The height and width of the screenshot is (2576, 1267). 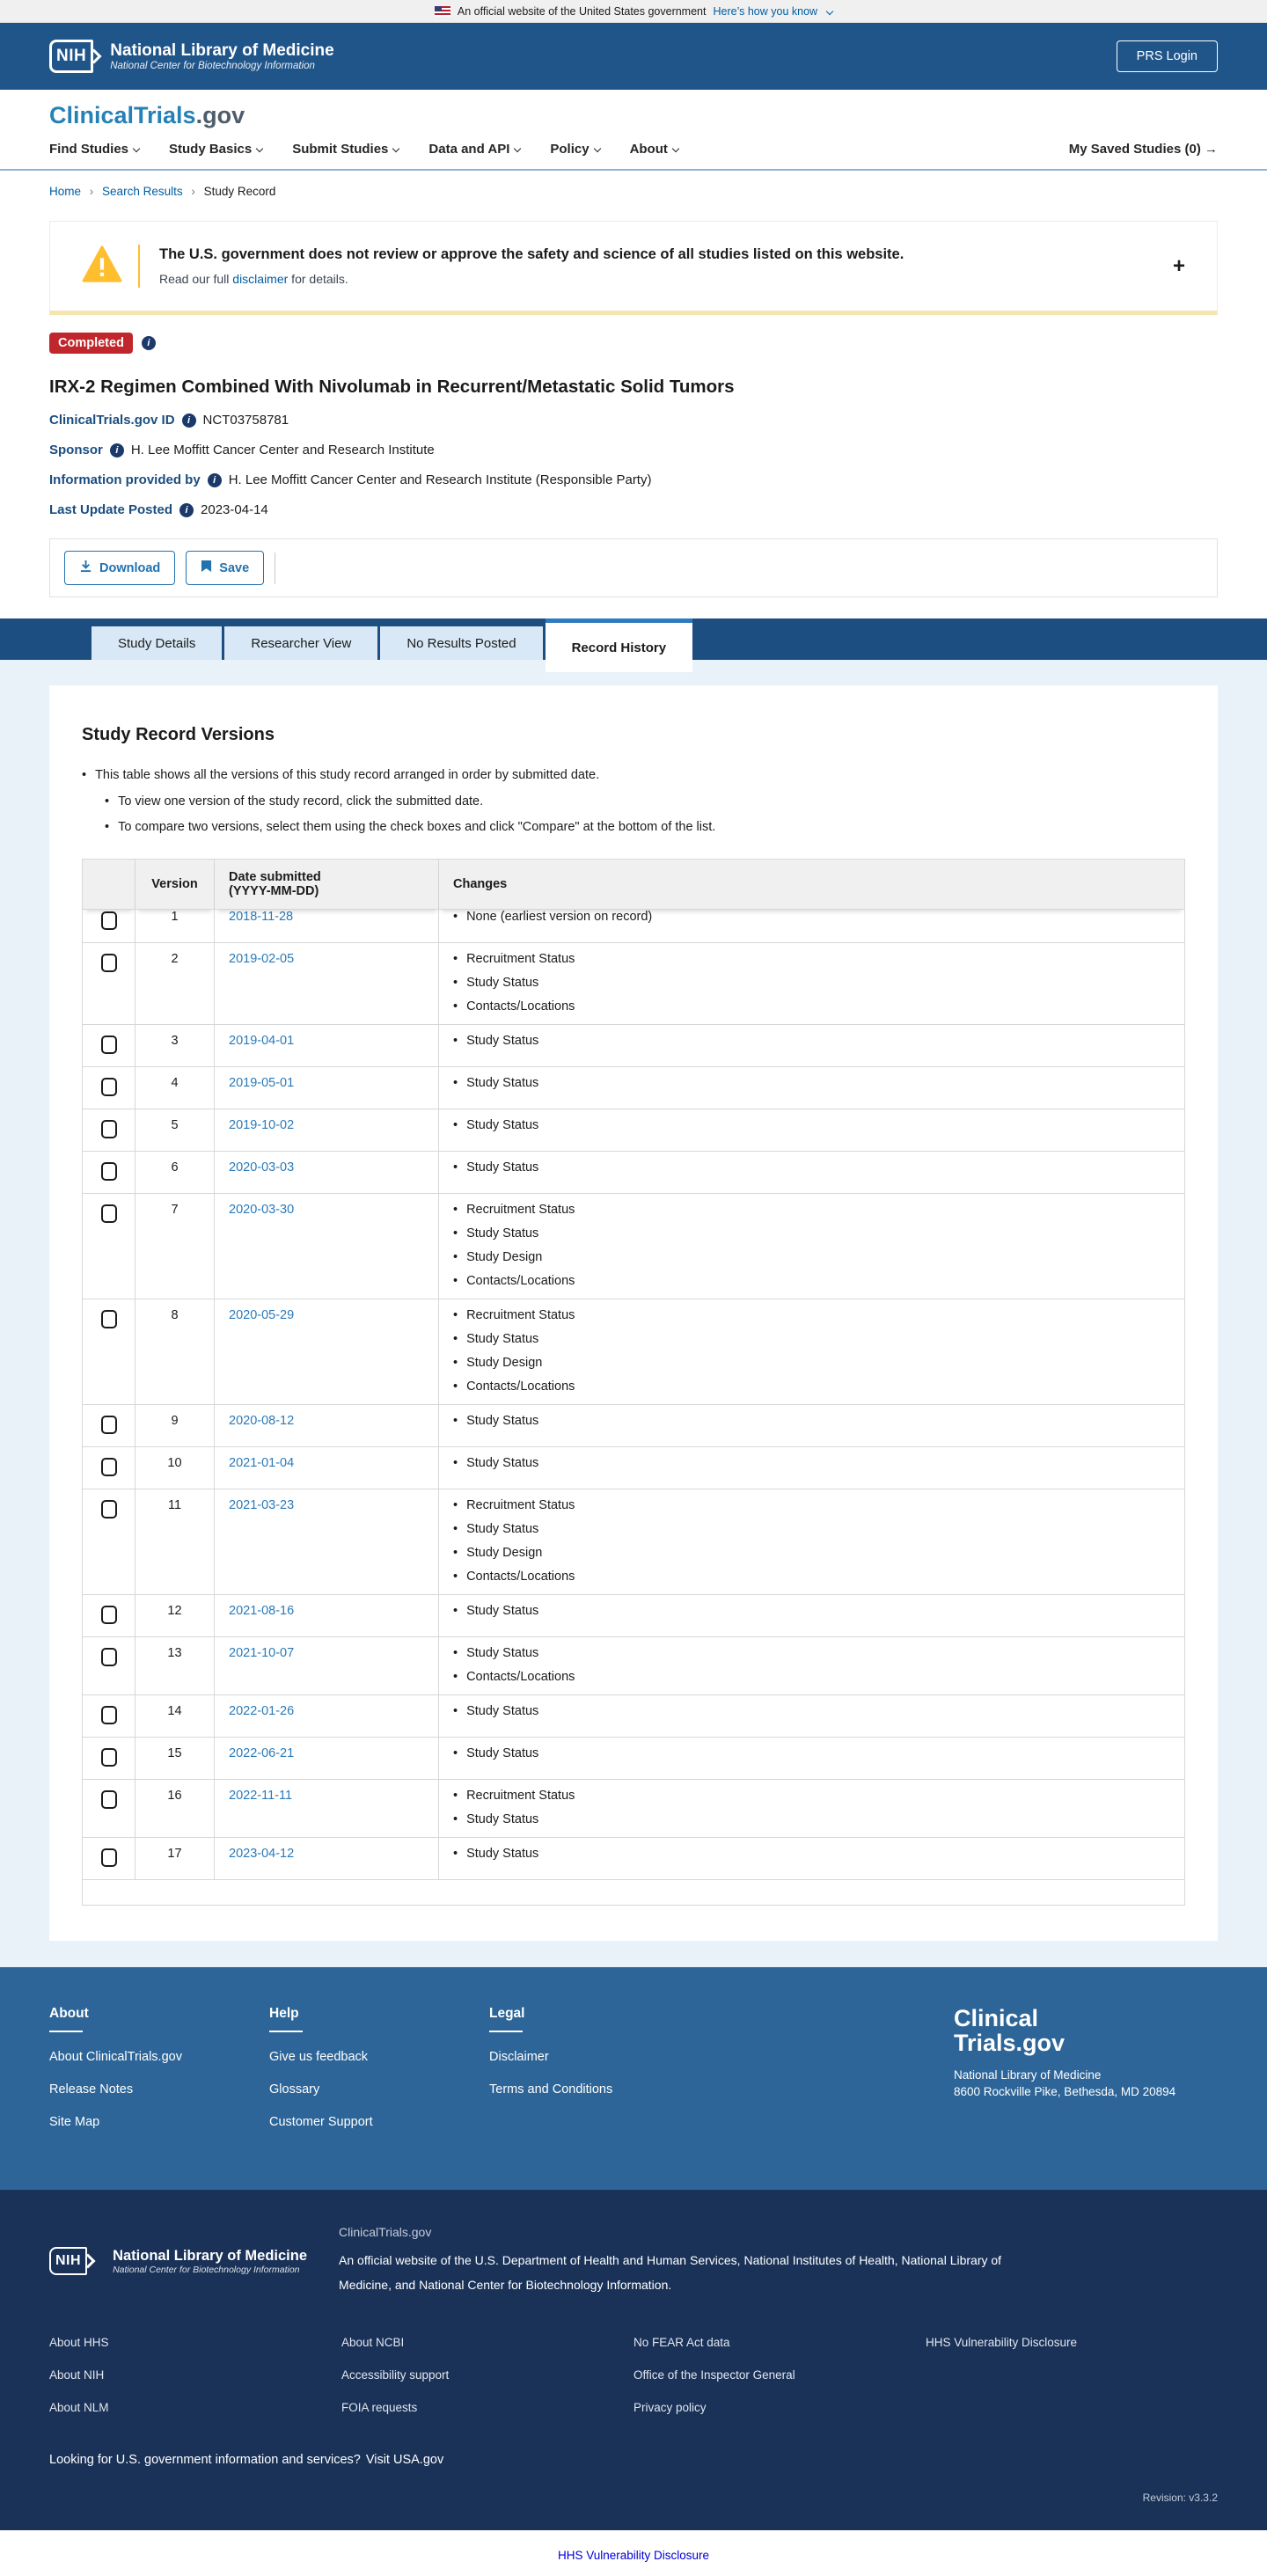 I want to click on prs-login-button: PRS Login, so click(x=1167, y=56).